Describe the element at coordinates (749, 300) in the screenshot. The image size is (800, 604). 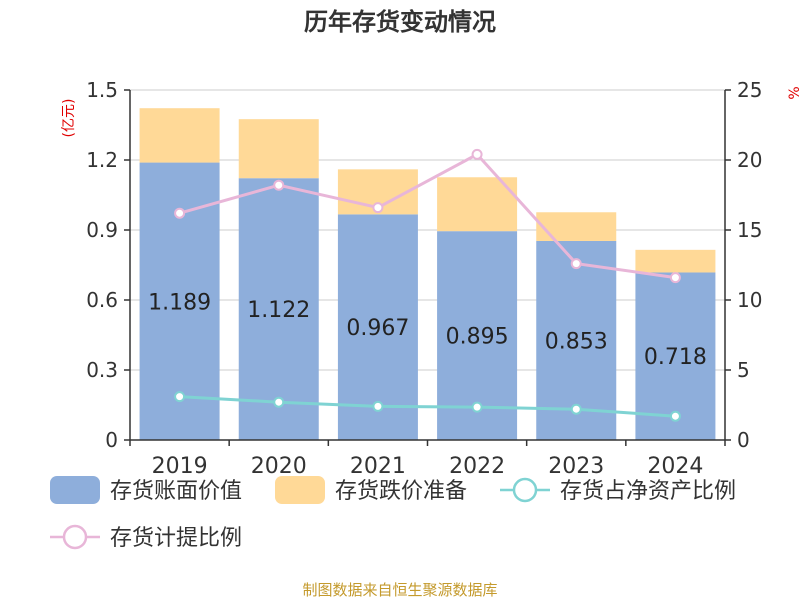
I see `right-tick-label: 10` at that location.